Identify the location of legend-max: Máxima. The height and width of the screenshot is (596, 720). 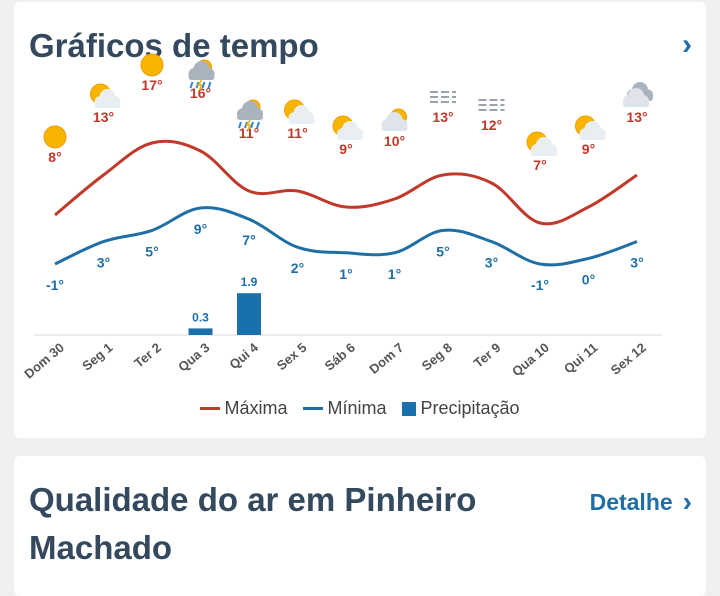
(243, 408).